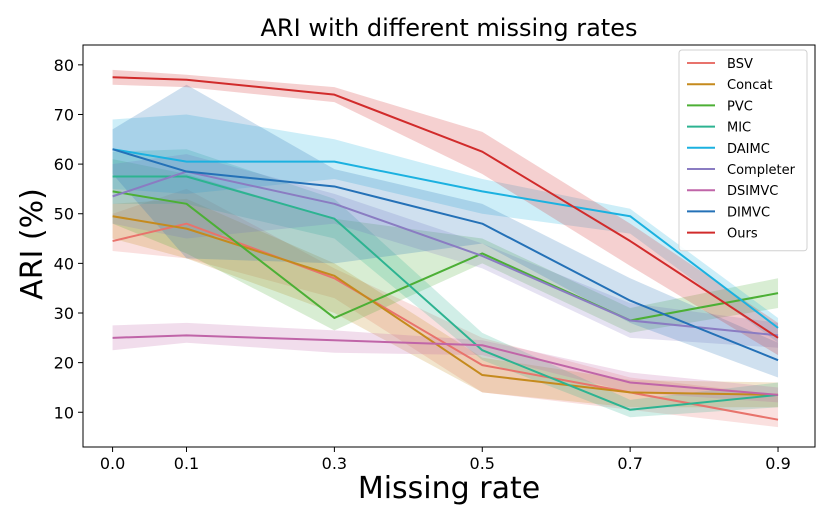 This screenshot has width=830, height=519. What do you see at coordinates (740, 64) in the screenshot?
I see `legend-label: BSV` at bounding box center [740, 64].